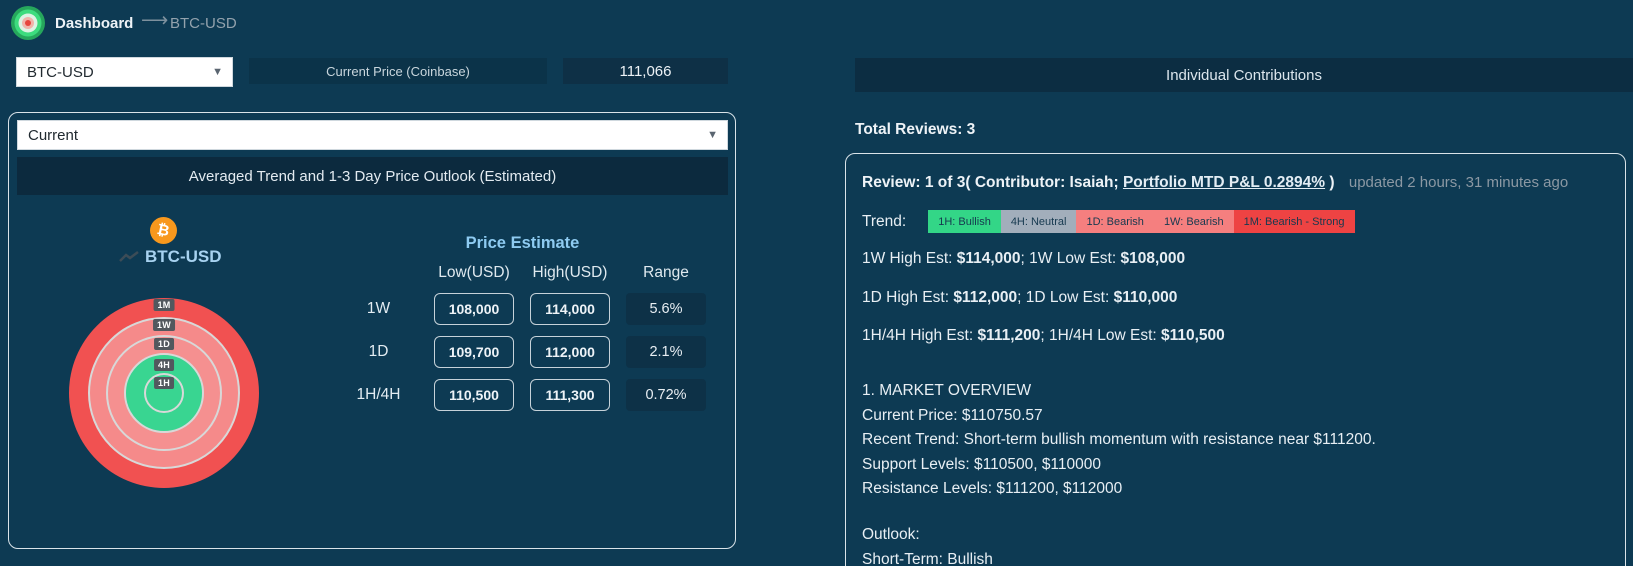  Describe the element at coordinates (163, 230) in the screenshot. I see `bitcoin-icon: ₿` at that location.